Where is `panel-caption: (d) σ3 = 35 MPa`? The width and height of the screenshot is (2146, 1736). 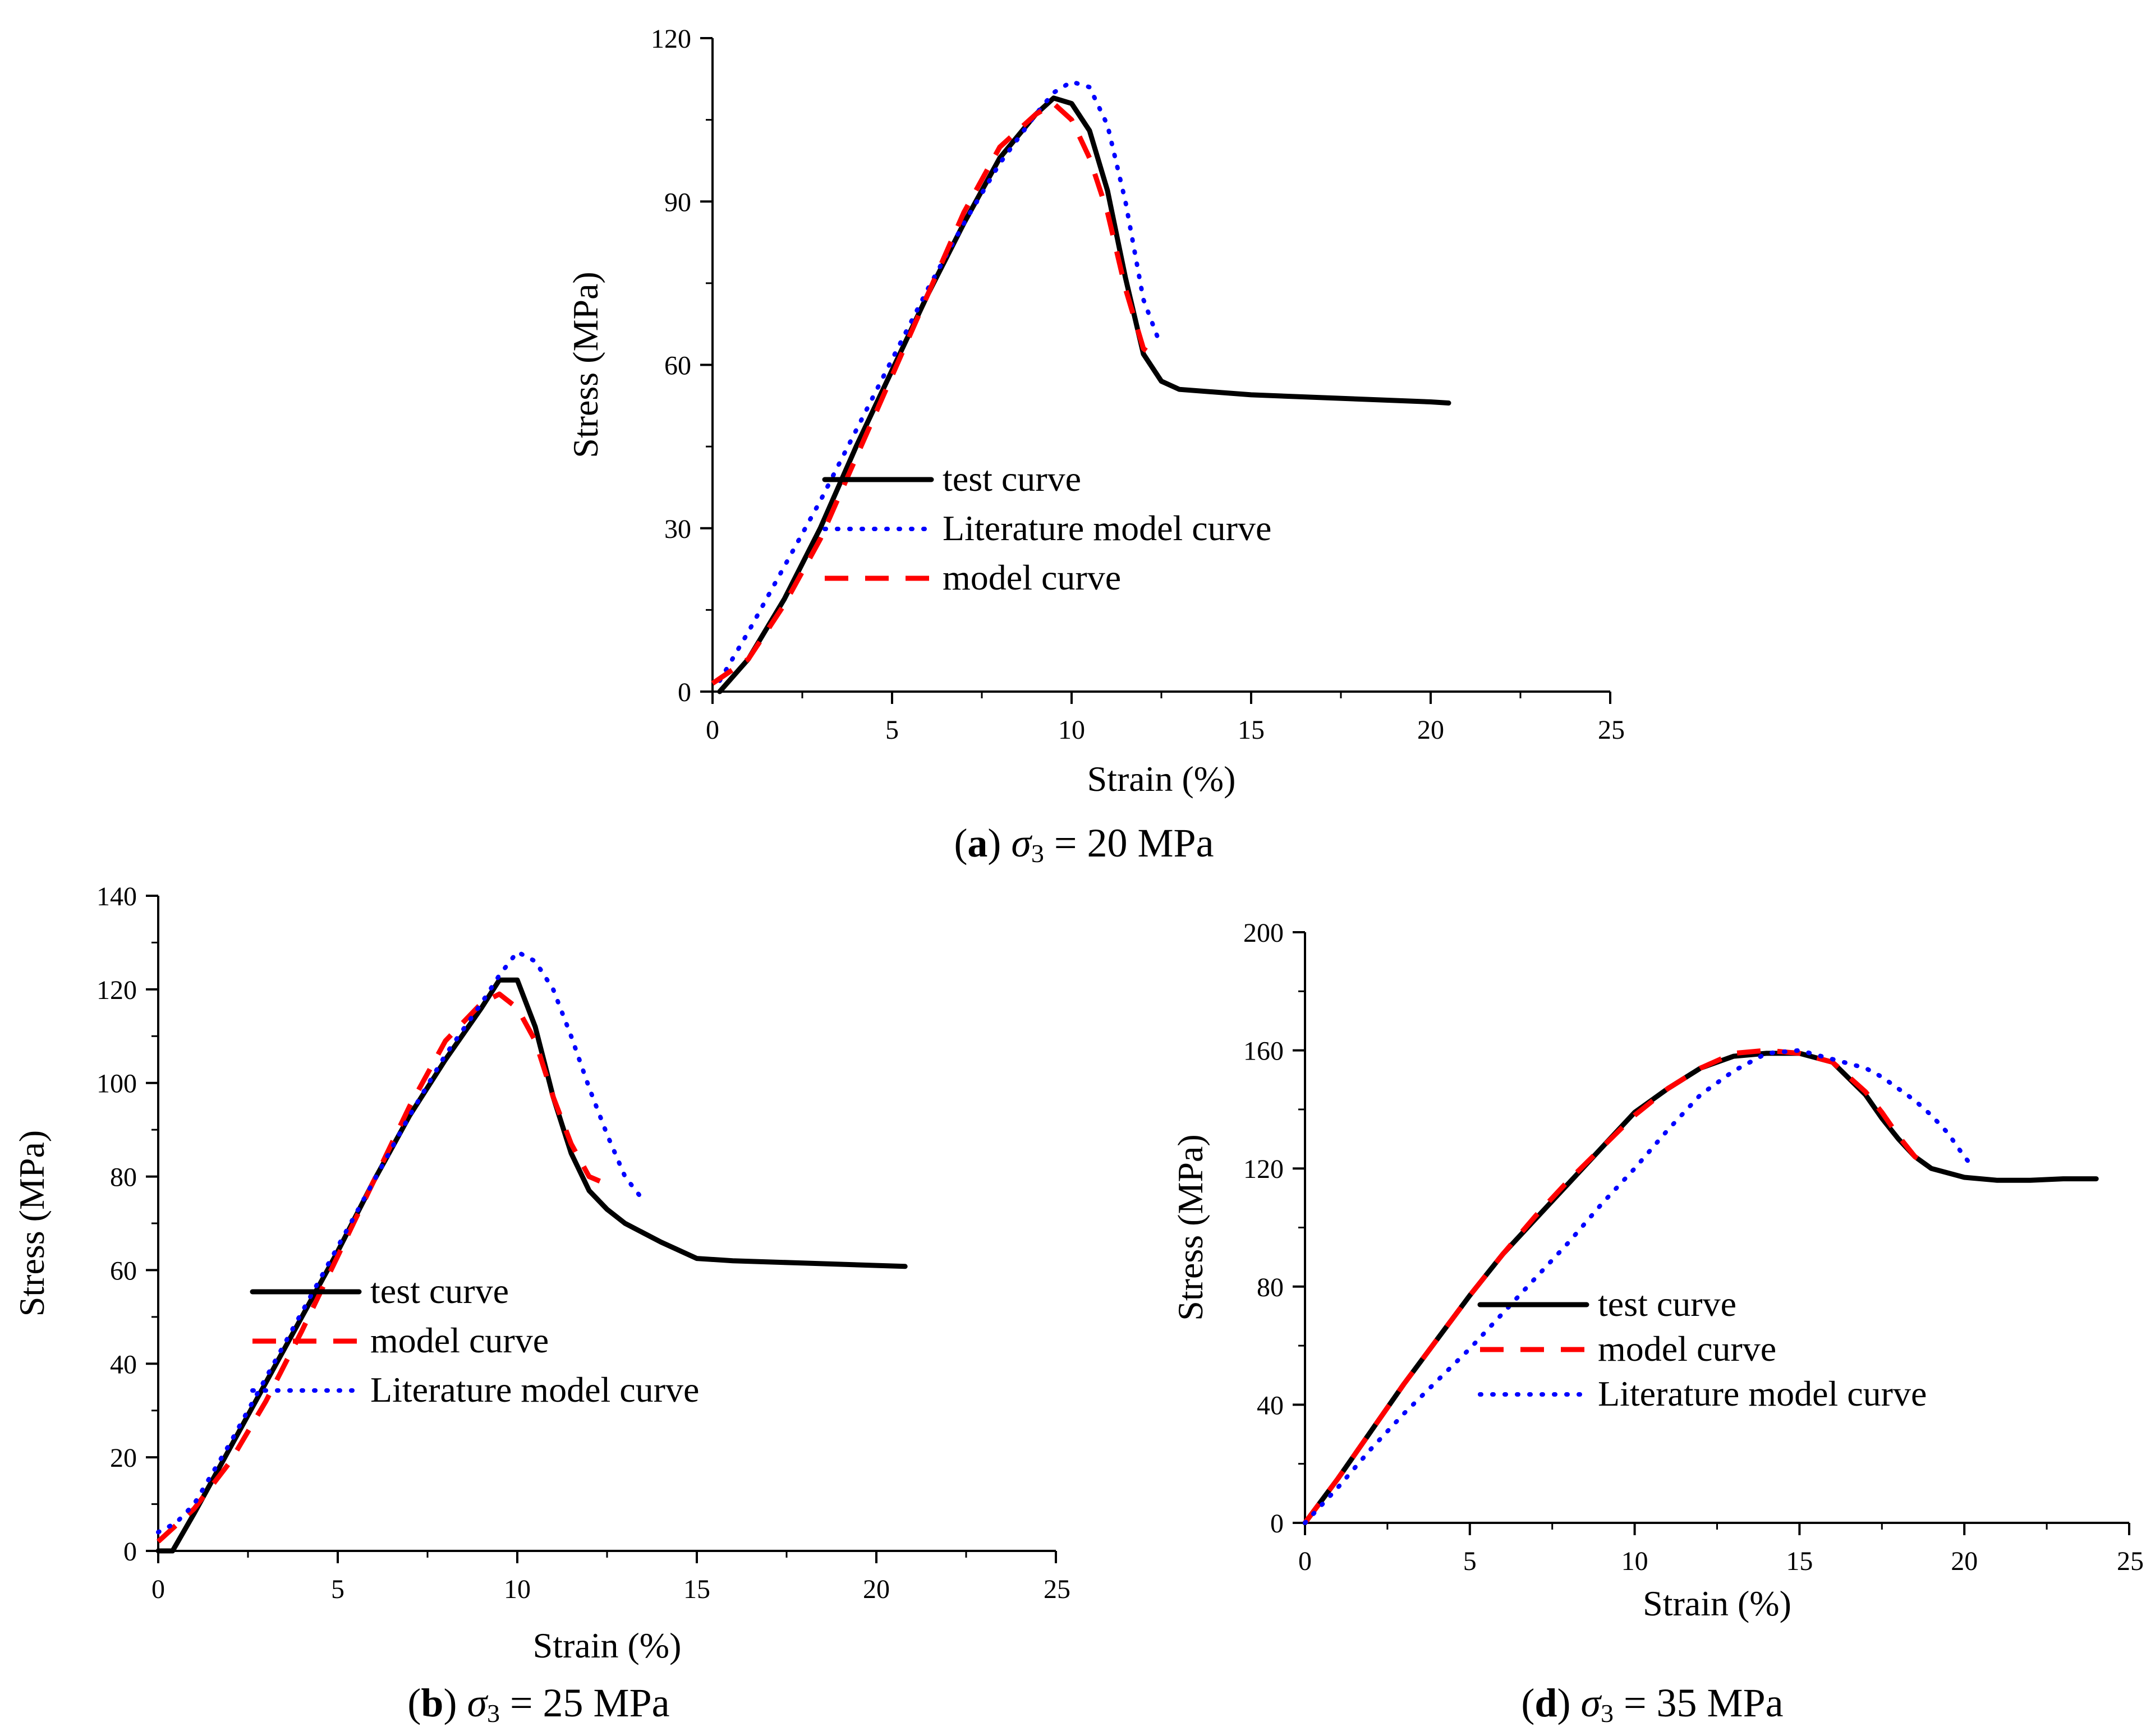
panel-caption: (d) σ3 = 35 MPa is located at coordinates (1652, 1704).